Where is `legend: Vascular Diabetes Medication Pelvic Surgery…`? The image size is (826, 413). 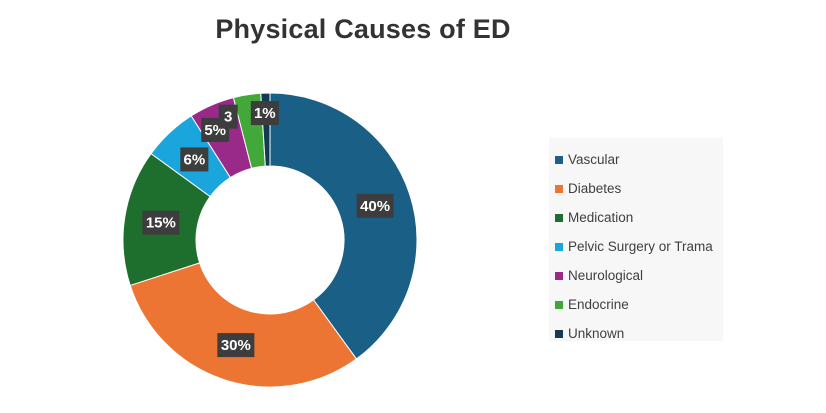
legend: Vascular Diabetes Medication Pelvic Surgery… is located at coordinates (636, 239).